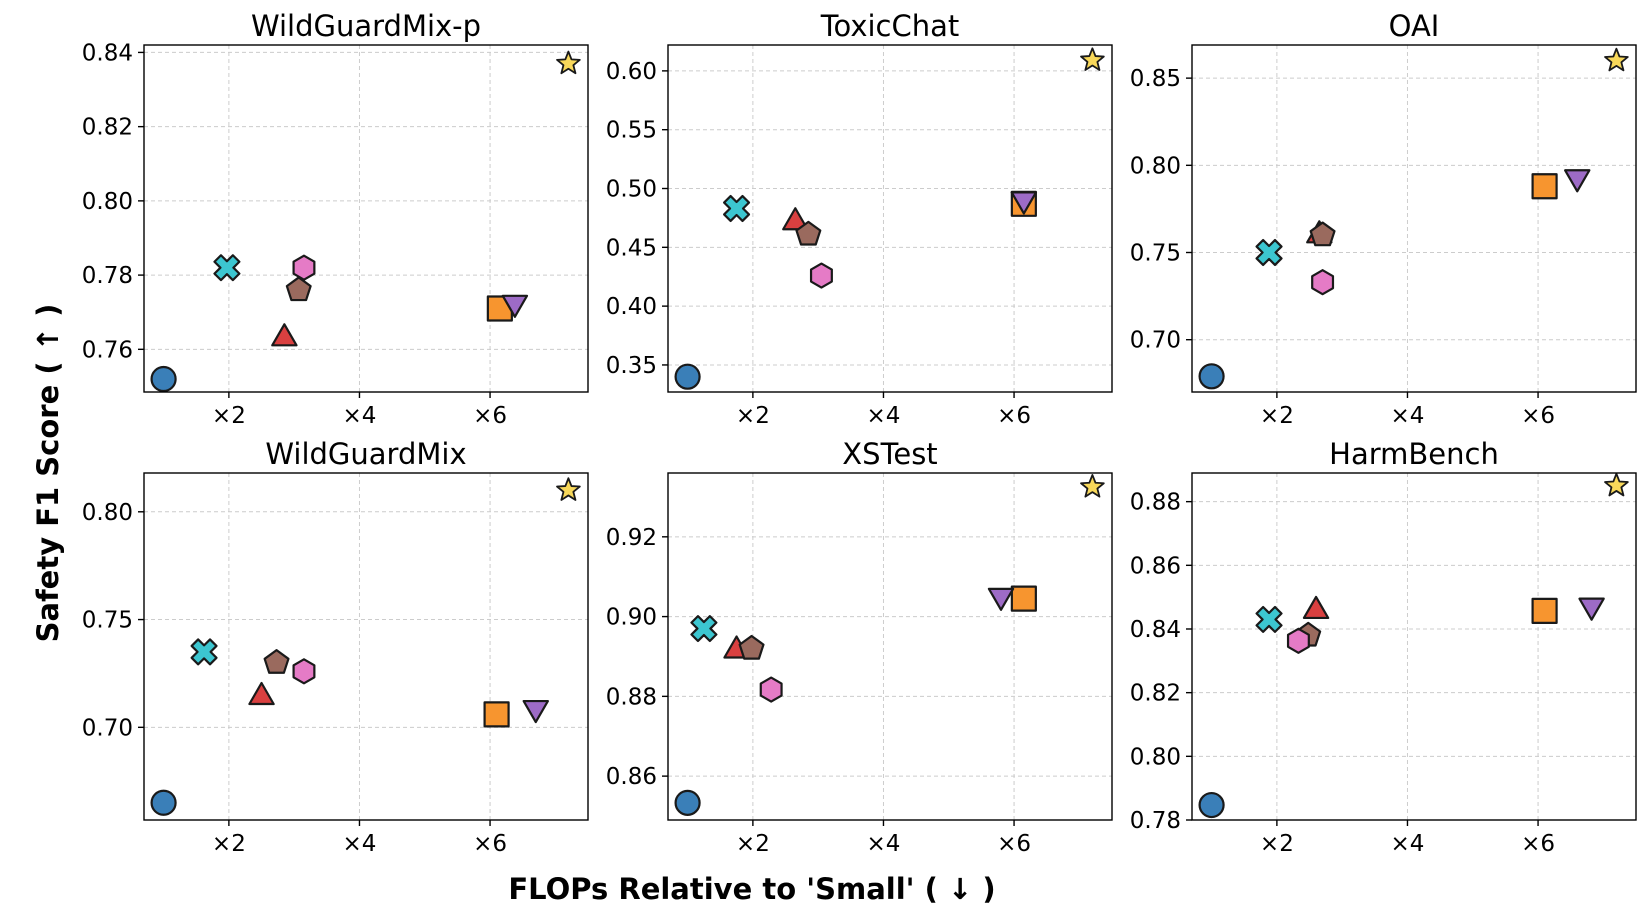  I want to click on subplot-title: WildGuardMix-p, so click(366, 26).